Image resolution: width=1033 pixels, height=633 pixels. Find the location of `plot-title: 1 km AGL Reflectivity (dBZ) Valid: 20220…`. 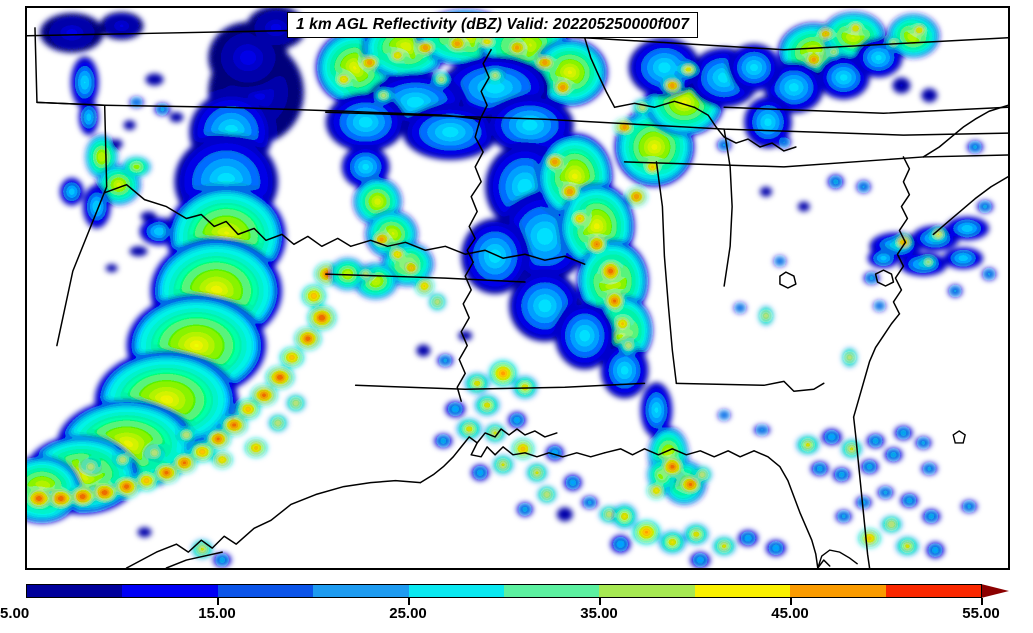

plot-title: 1 km AGL Reflectivity (dBZ) Valid: 20220… is located at coordinates (493, 25).